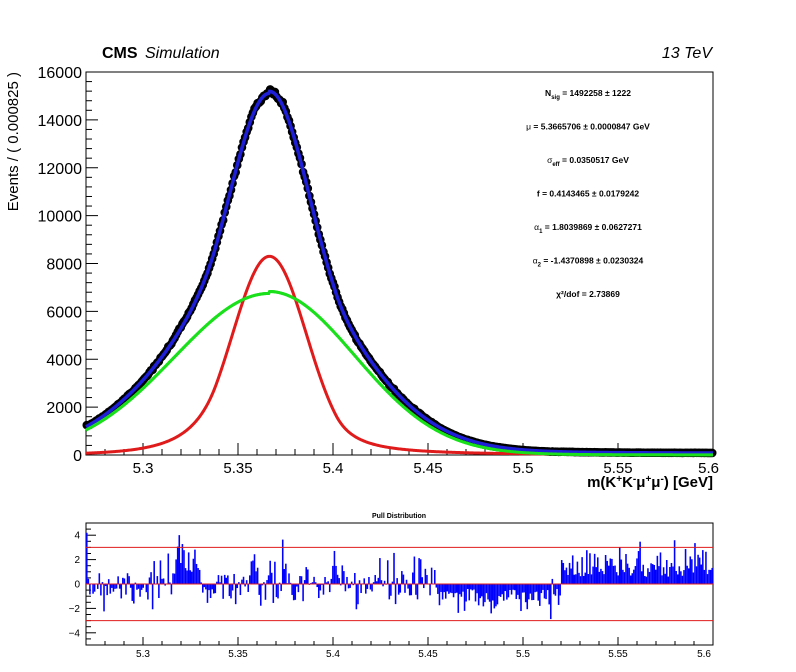 The width and height of the screenshot is (796, 672). What do you see at coordinates (428, 654) in the screenshot?
I see `pull-x-tick-label: 5.45` at bounding box center [428, 654].